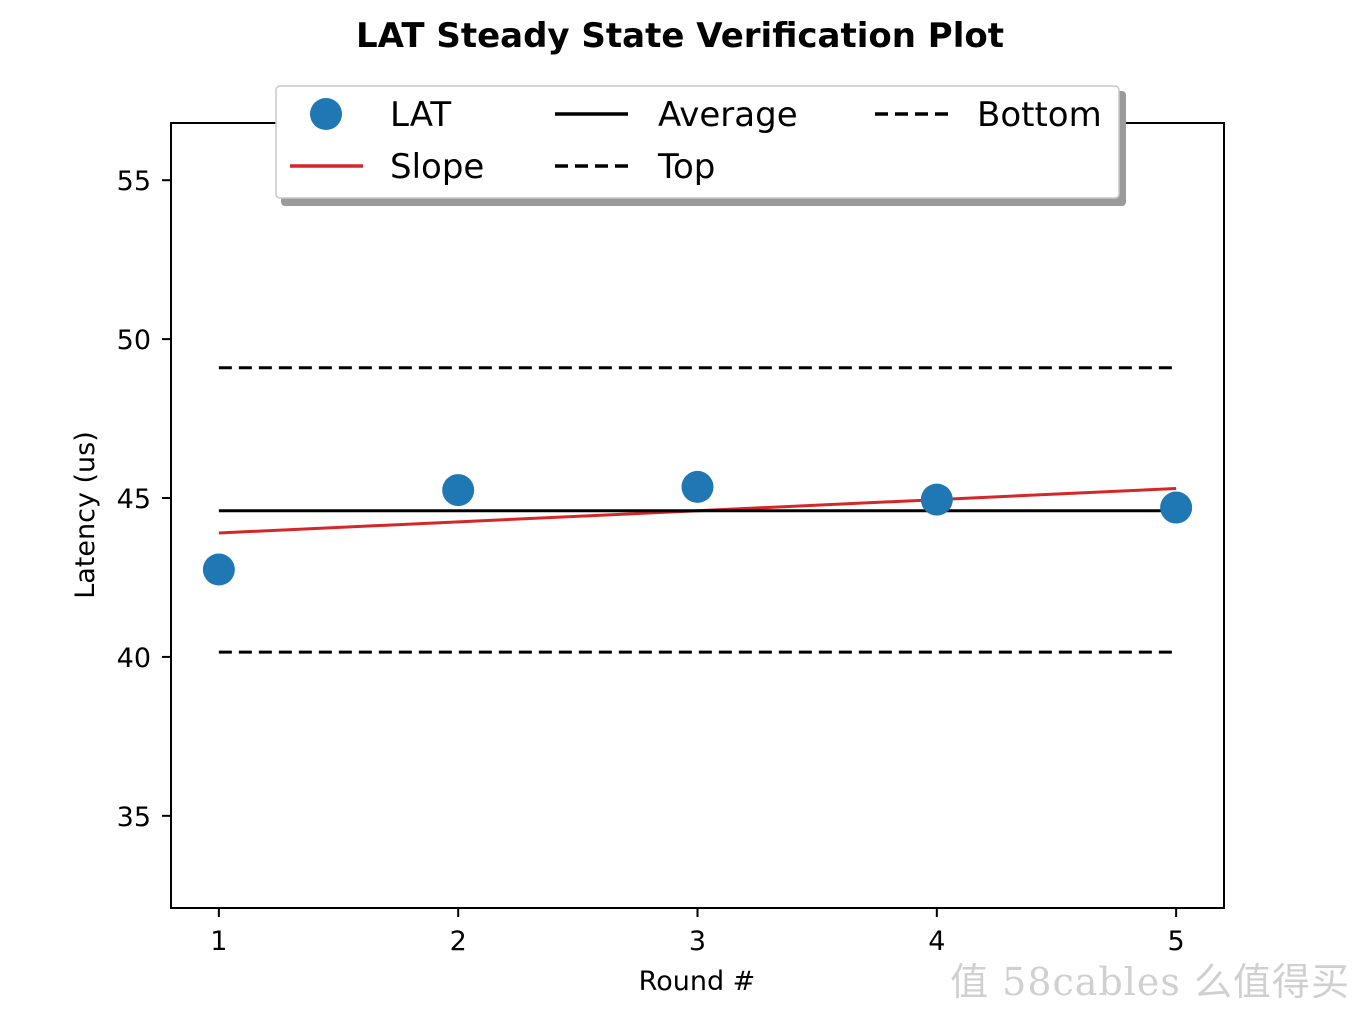  What do you see at coordinates (1039, 115) in the screenshot?
I see `legend-bottom-label: Bottom` at bounding box center [1039, 115].